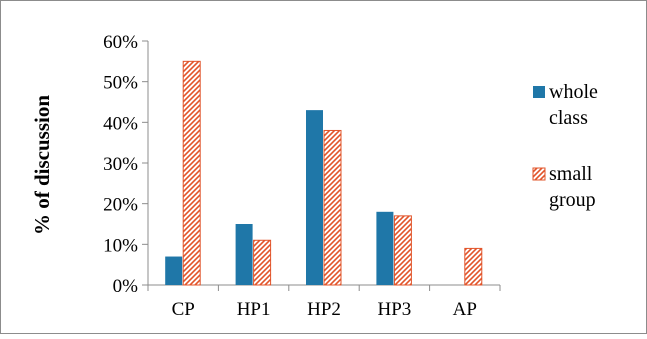 The width and height of the screenshot is (647, 339). What do you see at coordinates (332, 207) in the screenshot?
I see `bar-small-group-hp2` at bounding box center [332, 207].